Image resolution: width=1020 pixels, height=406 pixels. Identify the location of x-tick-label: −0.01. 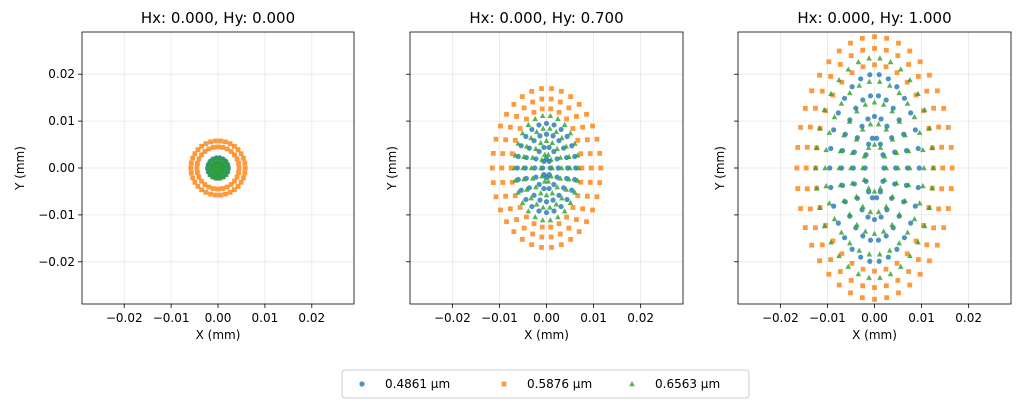
(827, 318).